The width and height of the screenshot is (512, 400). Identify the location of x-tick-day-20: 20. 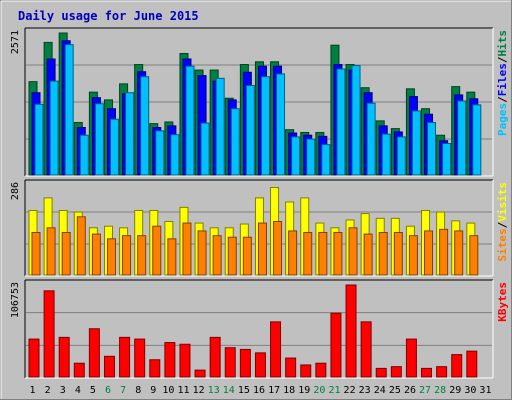
(319, 390).